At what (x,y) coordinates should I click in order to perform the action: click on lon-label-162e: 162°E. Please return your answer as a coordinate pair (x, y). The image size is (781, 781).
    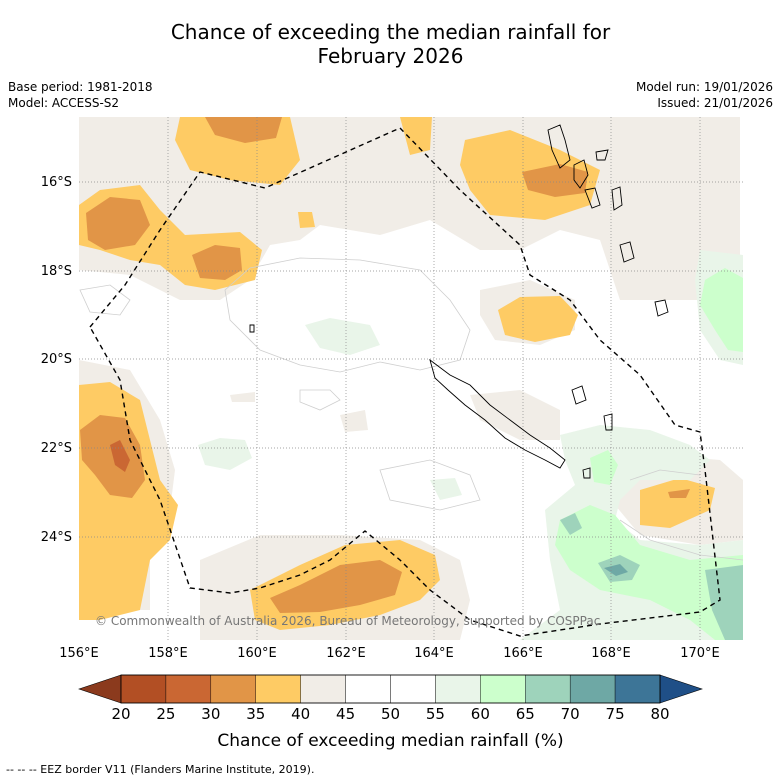
    Looking at the image, I should click on (346, 653).